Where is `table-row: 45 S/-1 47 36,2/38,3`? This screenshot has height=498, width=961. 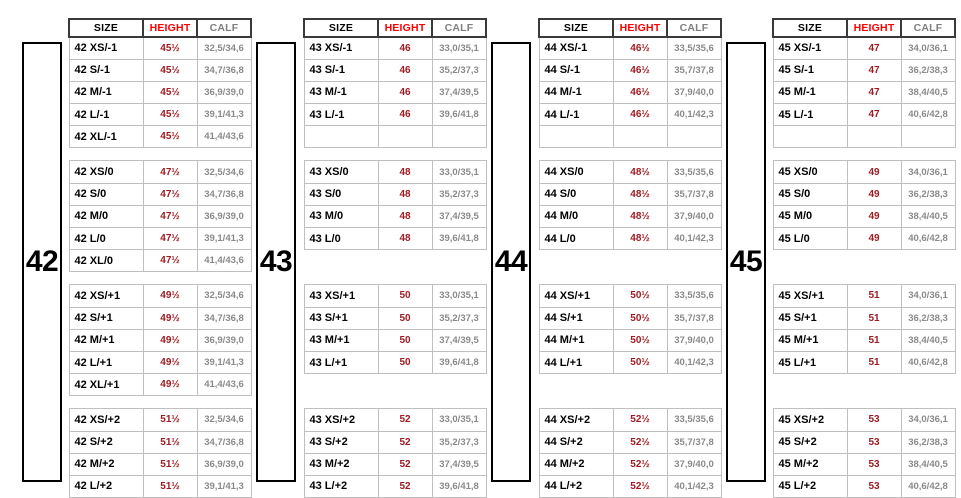 table-row: 45 S/-1 47 36,2/38,3 is located at coordinates (864, 70).